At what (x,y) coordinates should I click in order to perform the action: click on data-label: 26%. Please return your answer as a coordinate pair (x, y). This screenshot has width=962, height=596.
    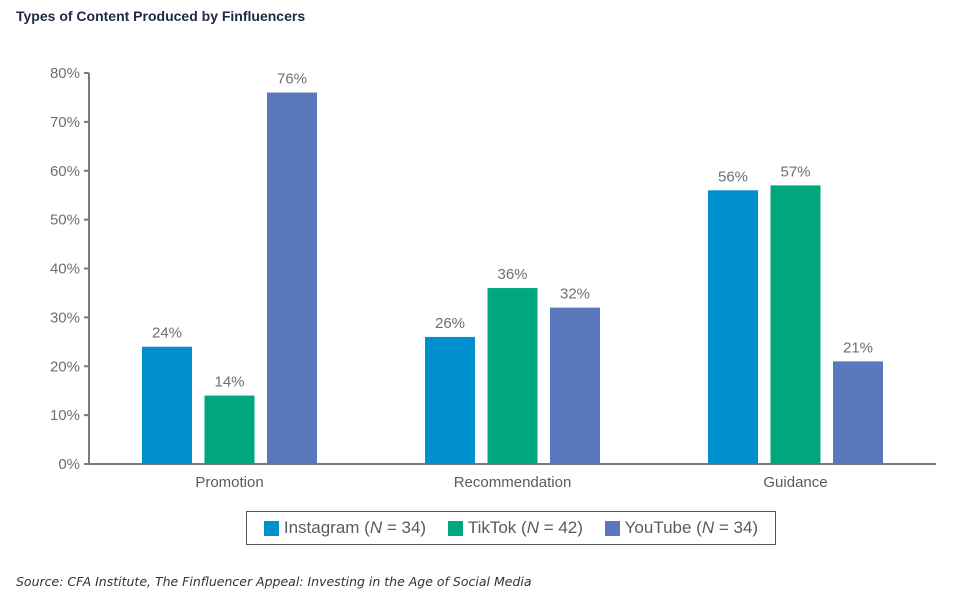
    Looking at the image, I should click on (450, 323).